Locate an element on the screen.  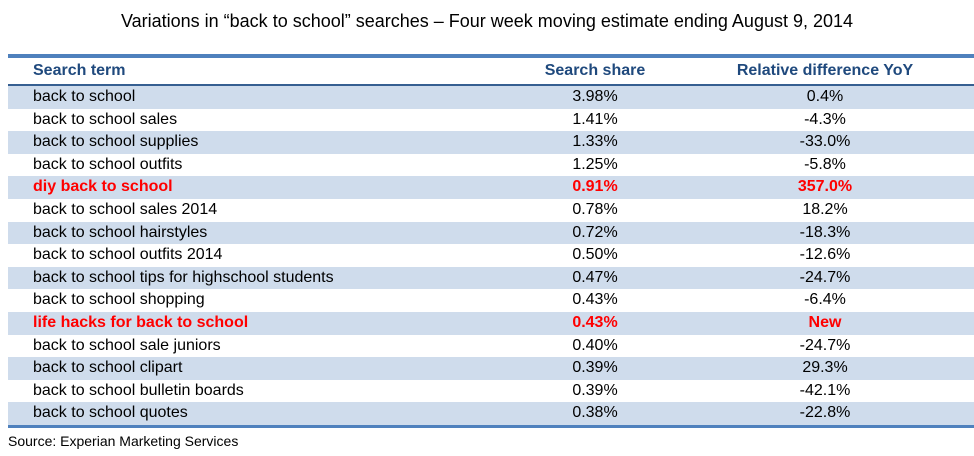
term-cell: diy back to school is located at coordinates (103, 187).